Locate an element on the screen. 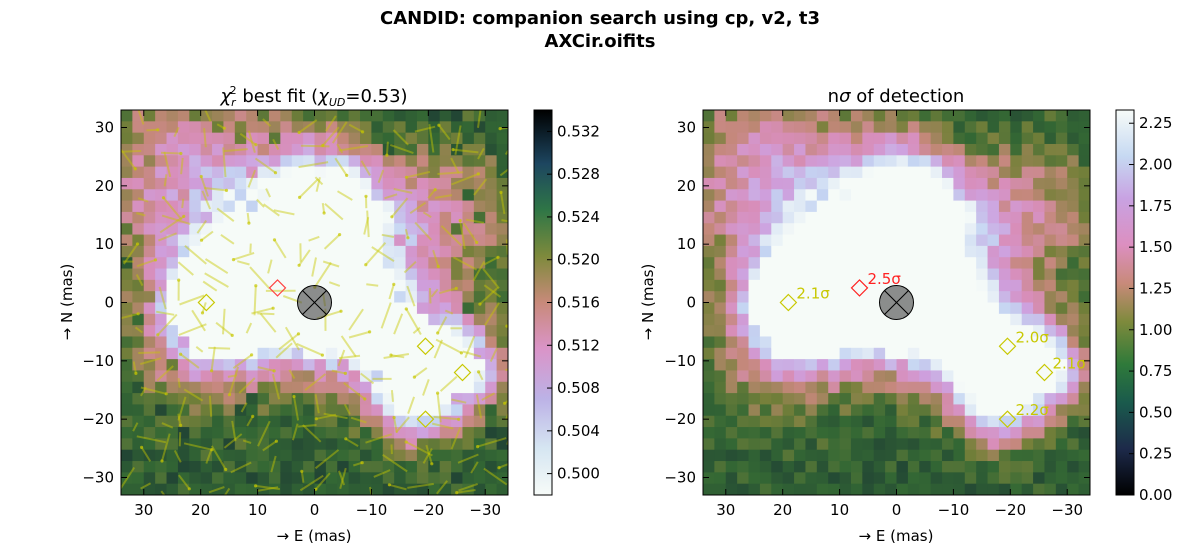 The width and height of the screenshot is (1200, 550). colorbar-tick-label: 0.524 is located at coordinates (578, 217).